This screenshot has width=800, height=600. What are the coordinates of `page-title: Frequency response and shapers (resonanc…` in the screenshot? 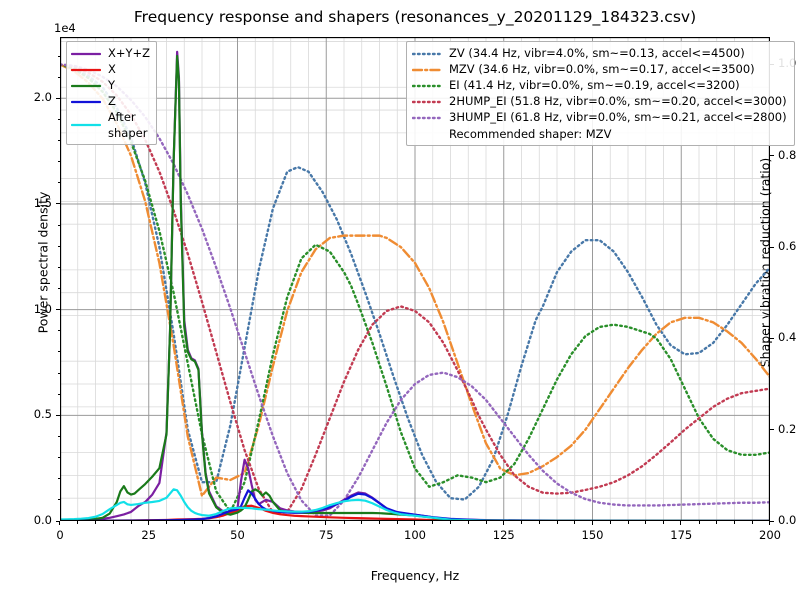 It's located at (415, 17).